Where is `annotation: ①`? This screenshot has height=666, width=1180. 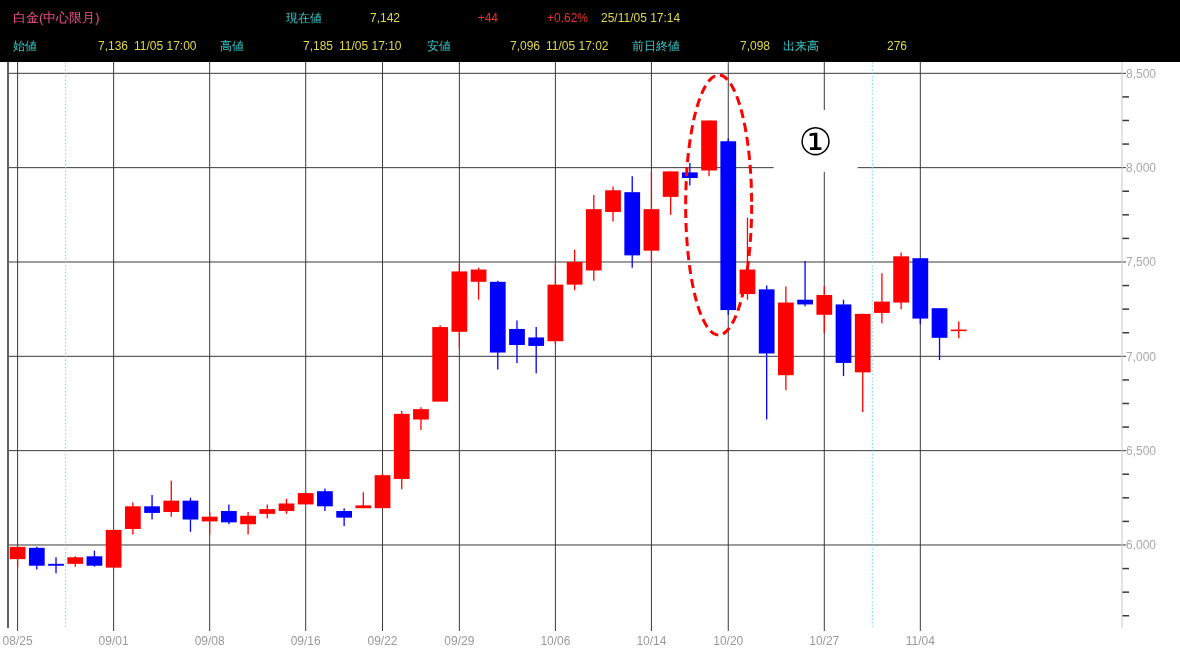
annotation: ① is located at coordinates (815, 142).